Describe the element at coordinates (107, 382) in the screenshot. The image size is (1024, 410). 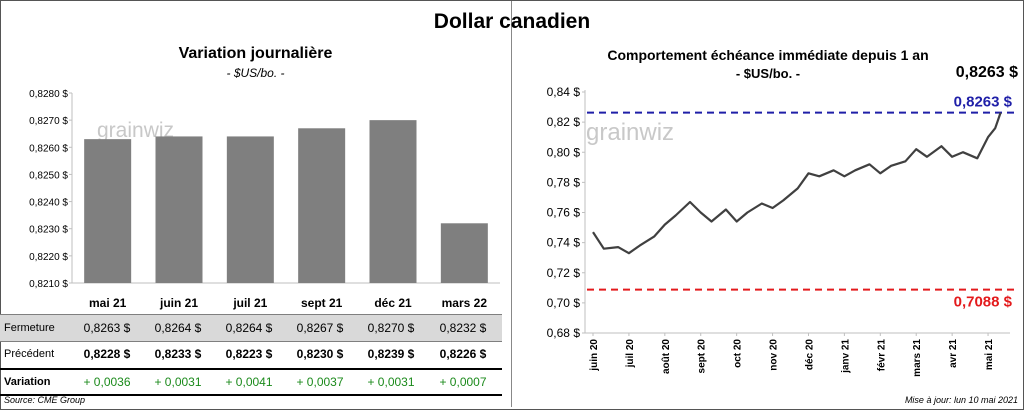
I see `var-cell: + 0,0036` at that location.